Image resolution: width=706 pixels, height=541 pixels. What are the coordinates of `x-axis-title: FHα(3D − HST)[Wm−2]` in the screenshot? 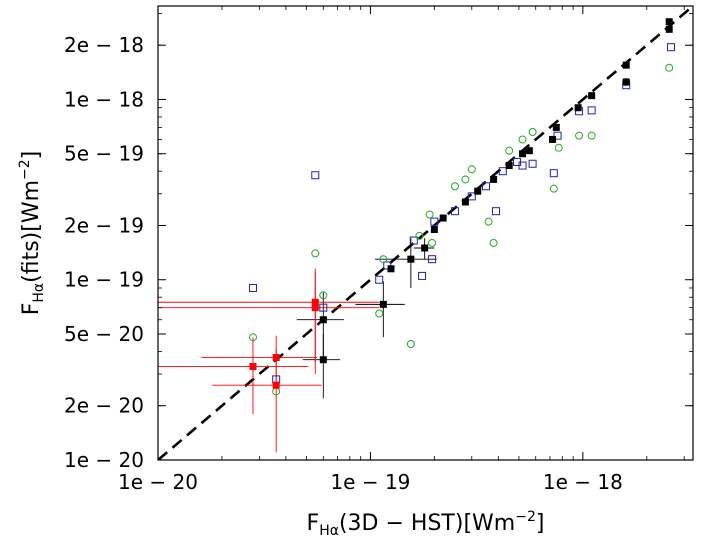 It's located at (426, 524).